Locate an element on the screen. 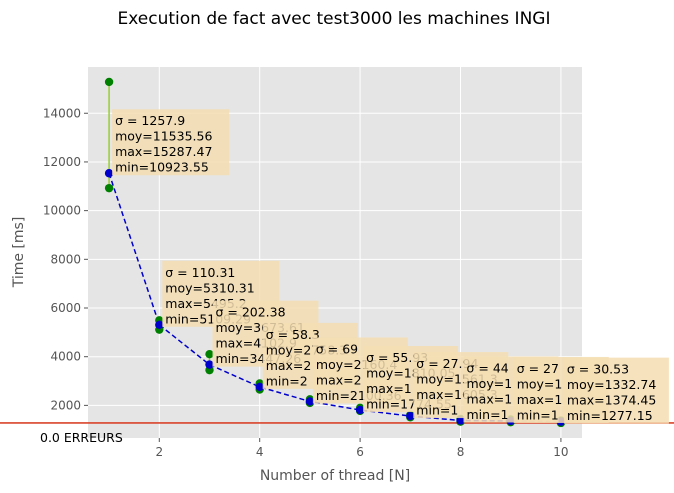 Image resolution: width=674 pixels, height=493 pixels. y-tick-label: 12000 is located at coordinates (62, 162).